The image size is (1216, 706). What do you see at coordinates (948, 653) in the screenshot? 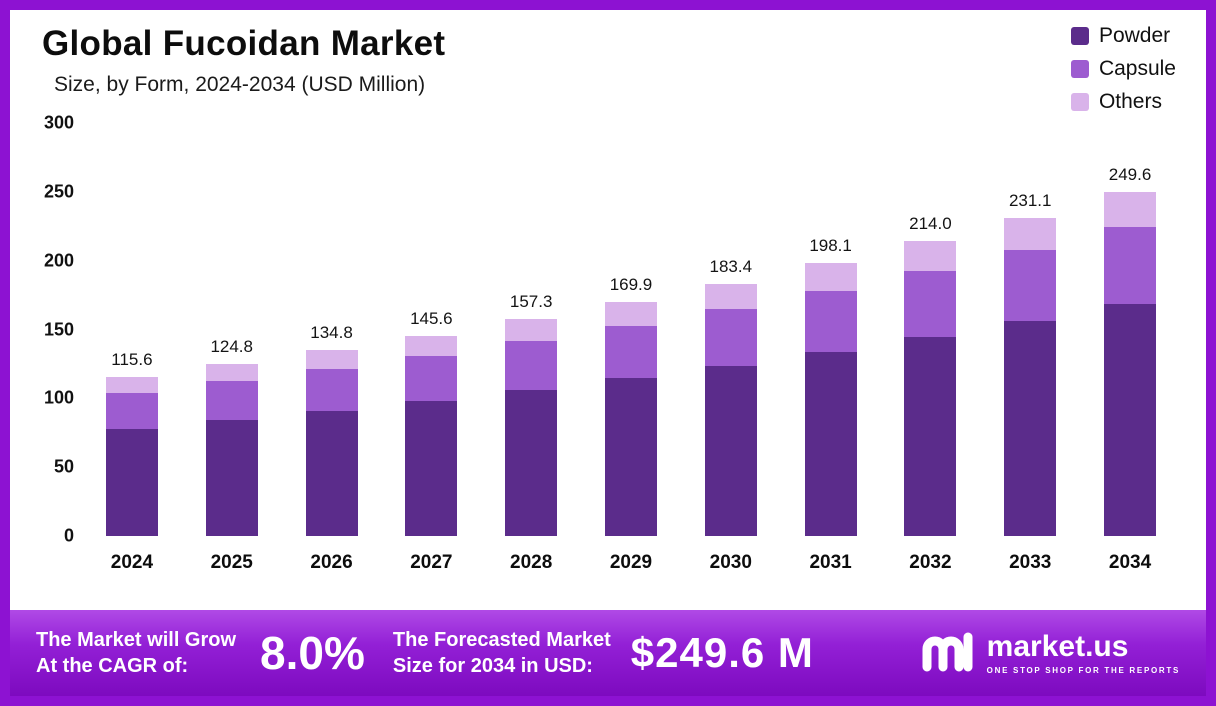
I see `marketus-logo-icon` at bounding box center [948, 653].